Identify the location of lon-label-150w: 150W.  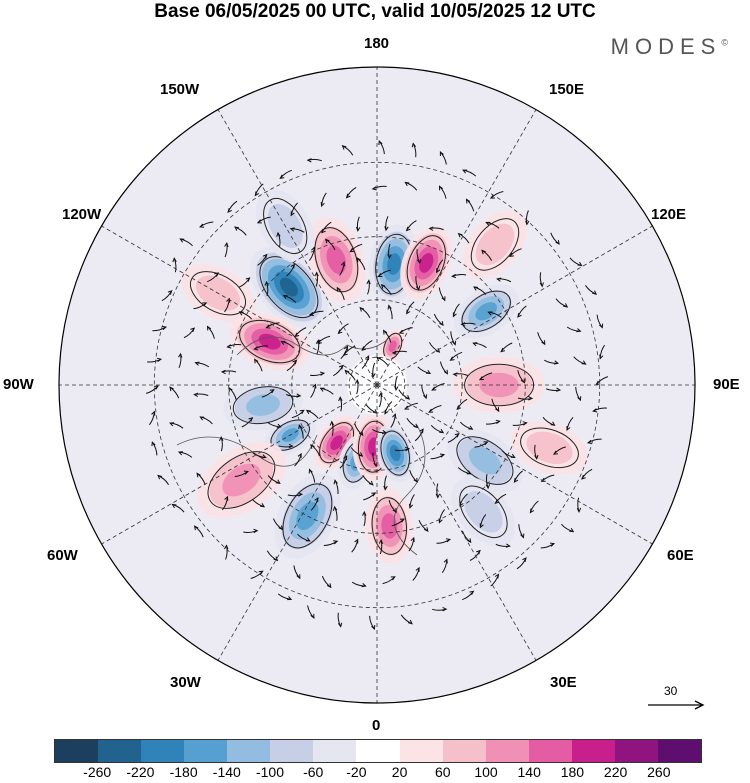
(180, 89).